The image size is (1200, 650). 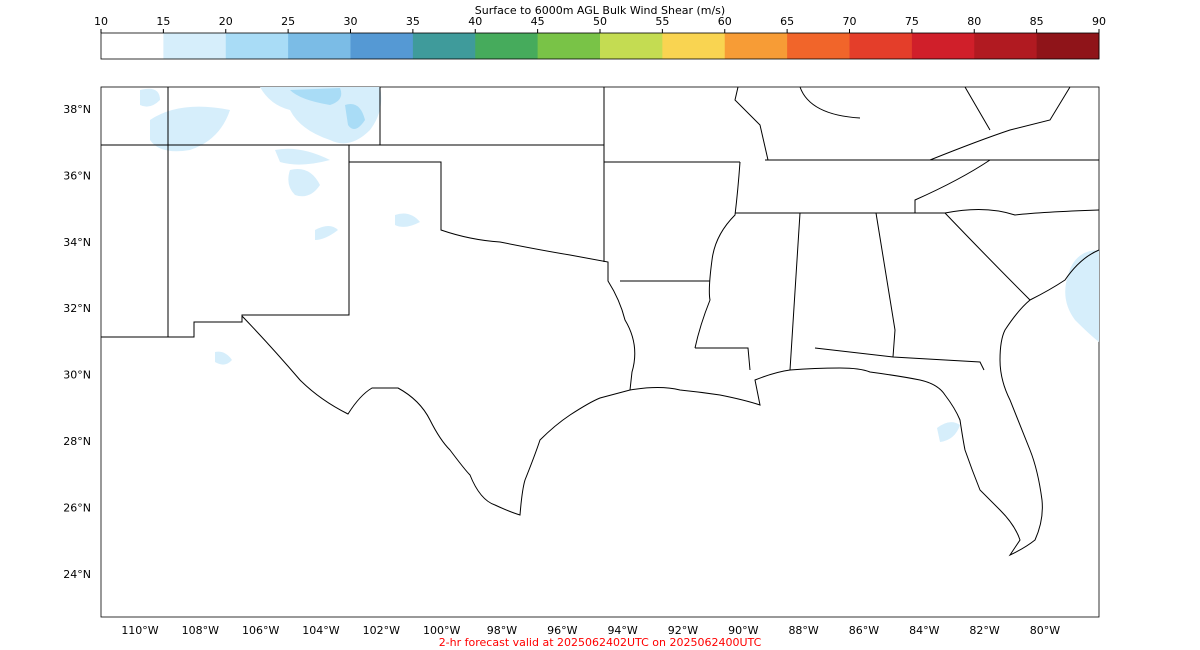 I want to click on latitude-label: 34°N, so click(x=77, y=242).